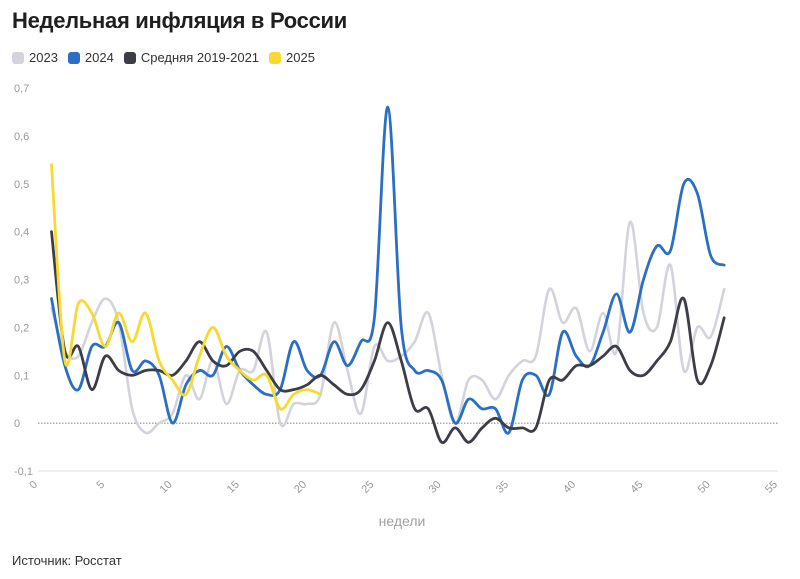  What do you see at coordinates (569, 487) in the screenshot?
I see `x-tick-label: 40` at bounding box center [569, 487].